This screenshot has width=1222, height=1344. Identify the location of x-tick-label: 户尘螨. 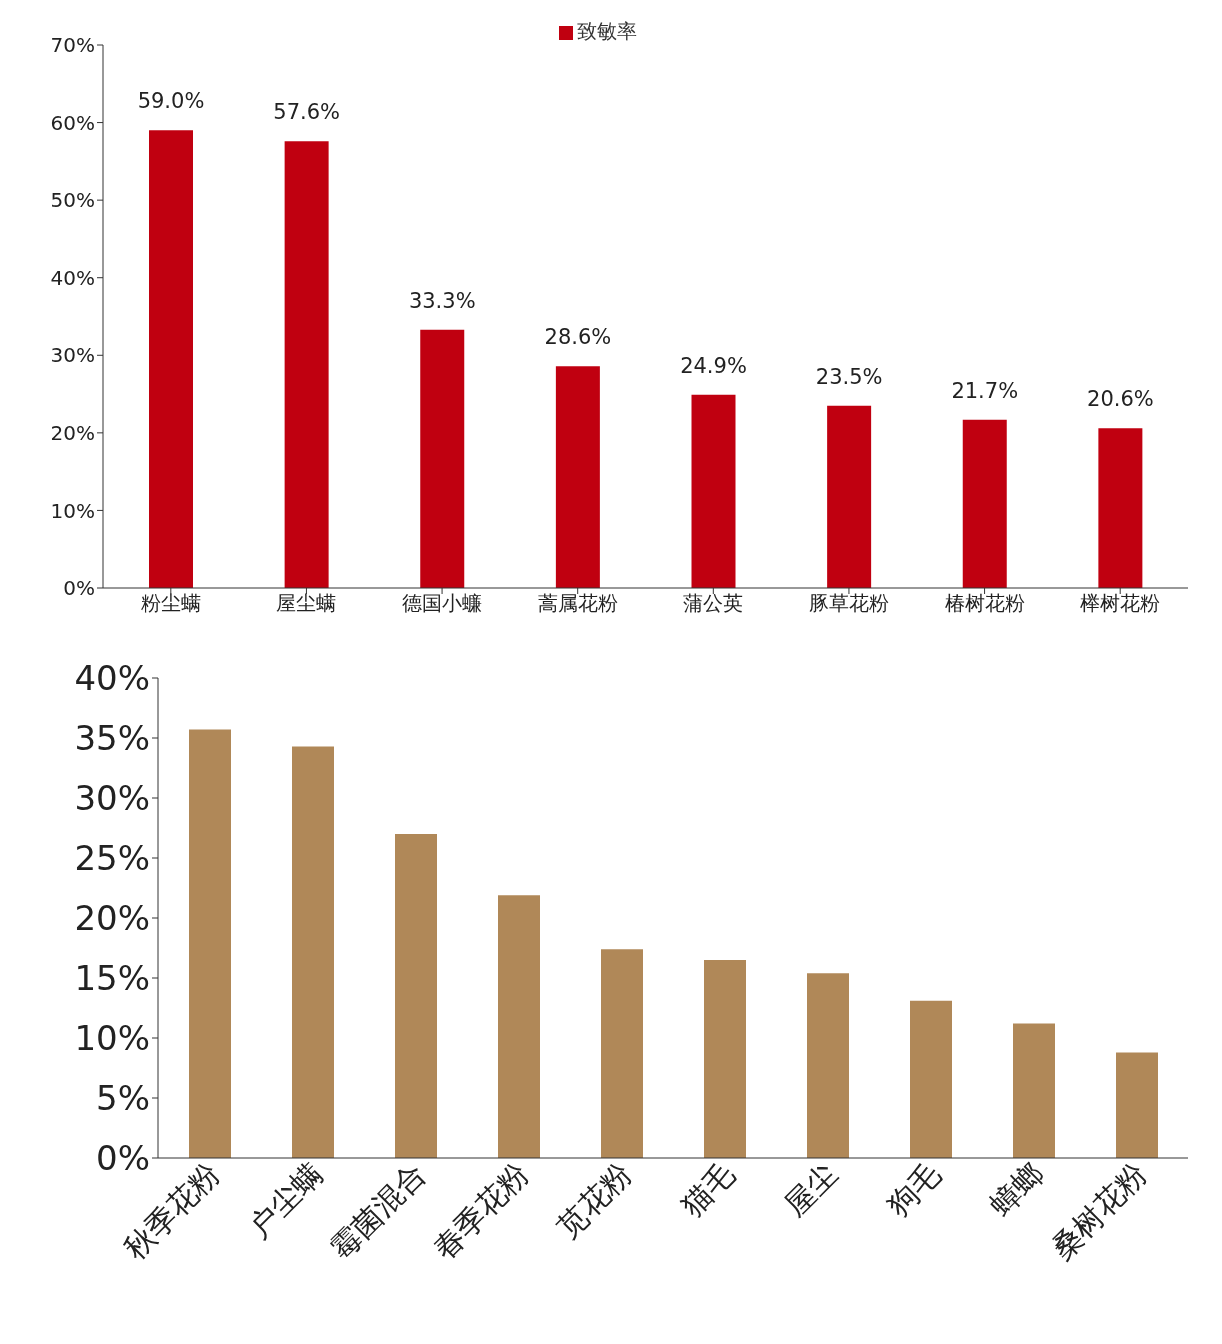
(285, 1200).